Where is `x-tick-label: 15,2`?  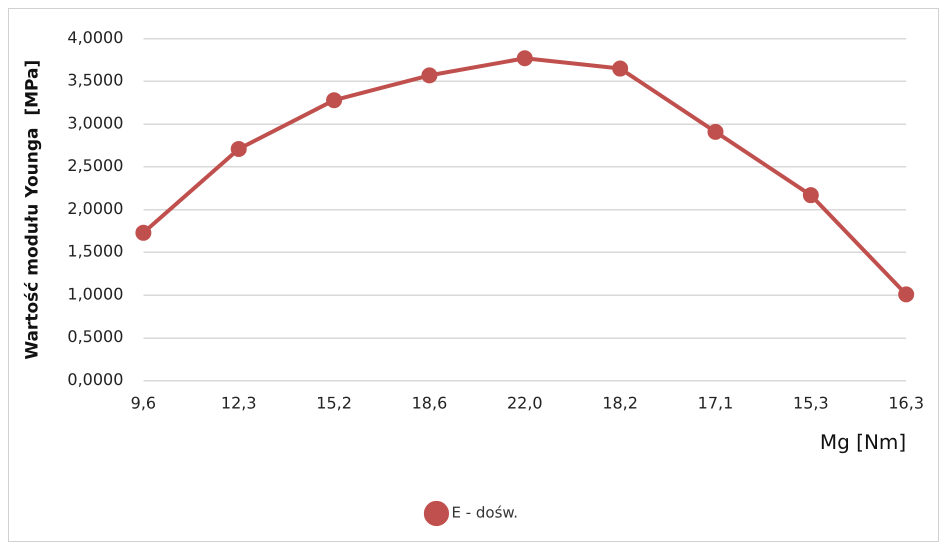 x-tick-label: 15,2 is located at coordinates (334, 403).